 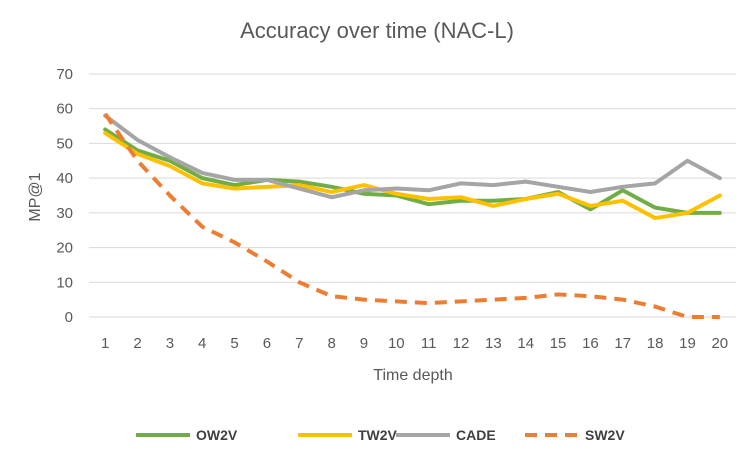 What do you see at coordinates (64, 248) in the screenshot?
I see `y-tick-label: 20` at bounding box center [64, 248].